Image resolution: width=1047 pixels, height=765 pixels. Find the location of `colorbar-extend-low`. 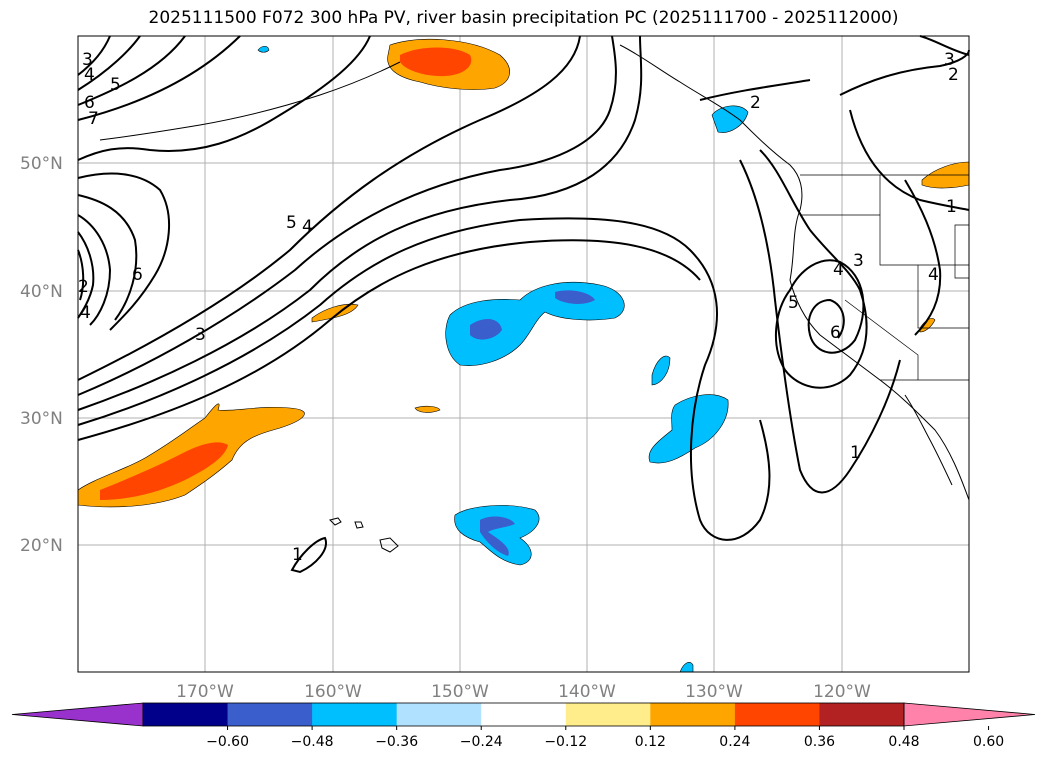

colorbar-extend-low is located at coordinates (77, 714).